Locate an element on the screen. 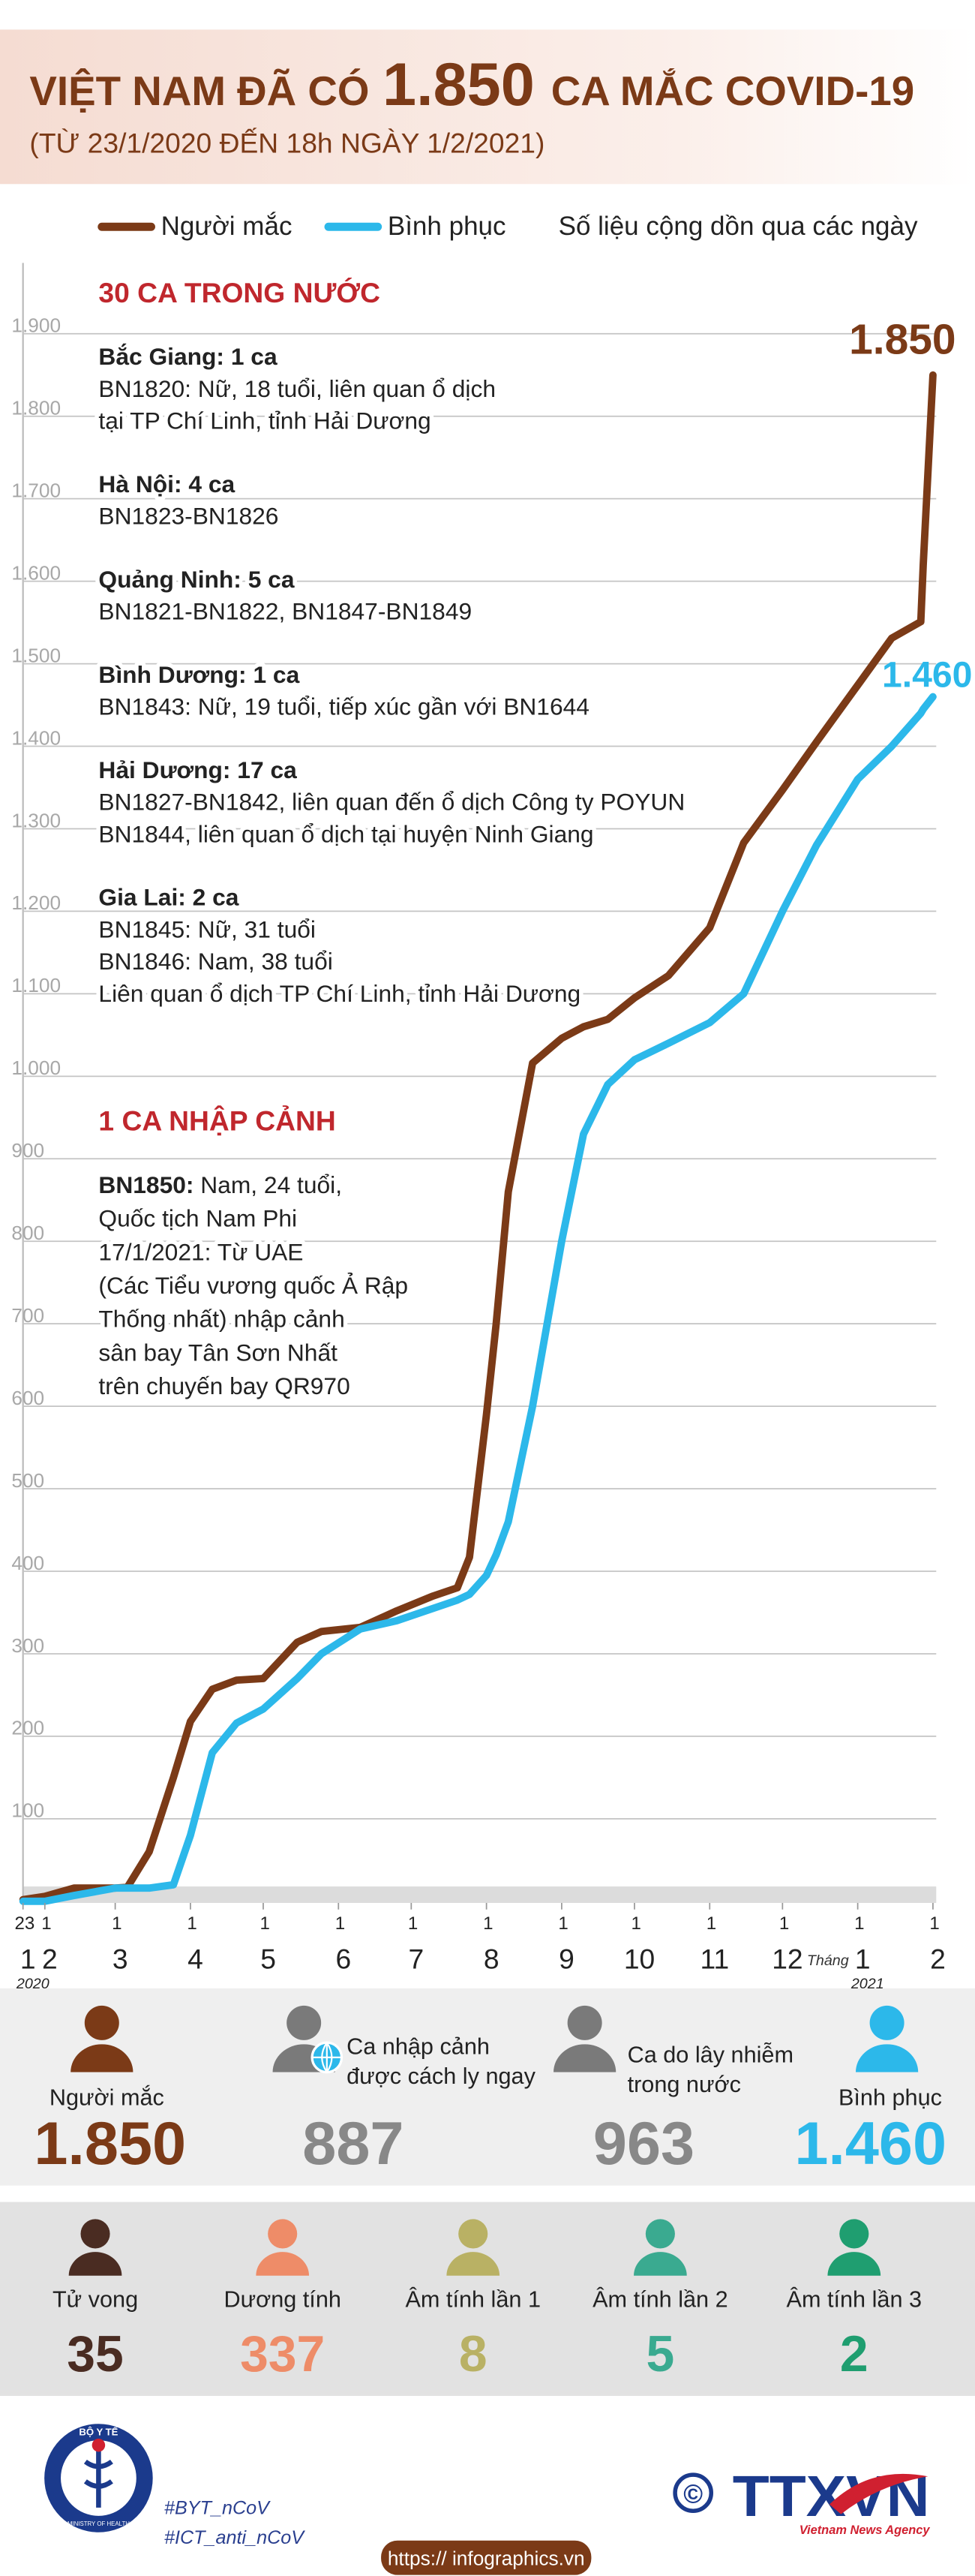 Image resolution: width=975 pixels, height=2576 pixels. summary-value: 963 is located at coordinates (643, 2144).